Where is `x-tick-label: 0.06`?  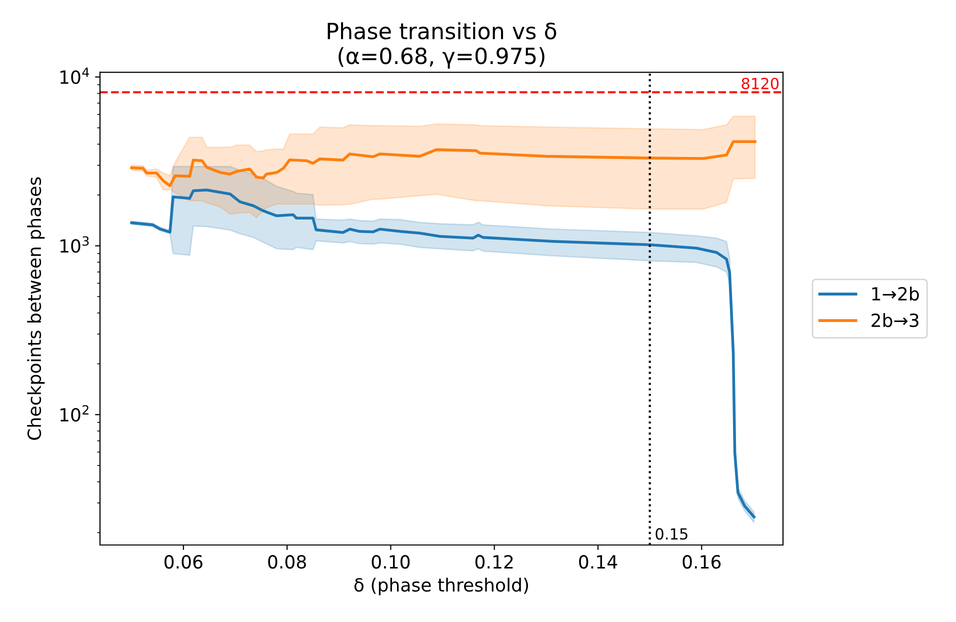
x-tick-label: 0.06 is located at coordinates (183, 562).